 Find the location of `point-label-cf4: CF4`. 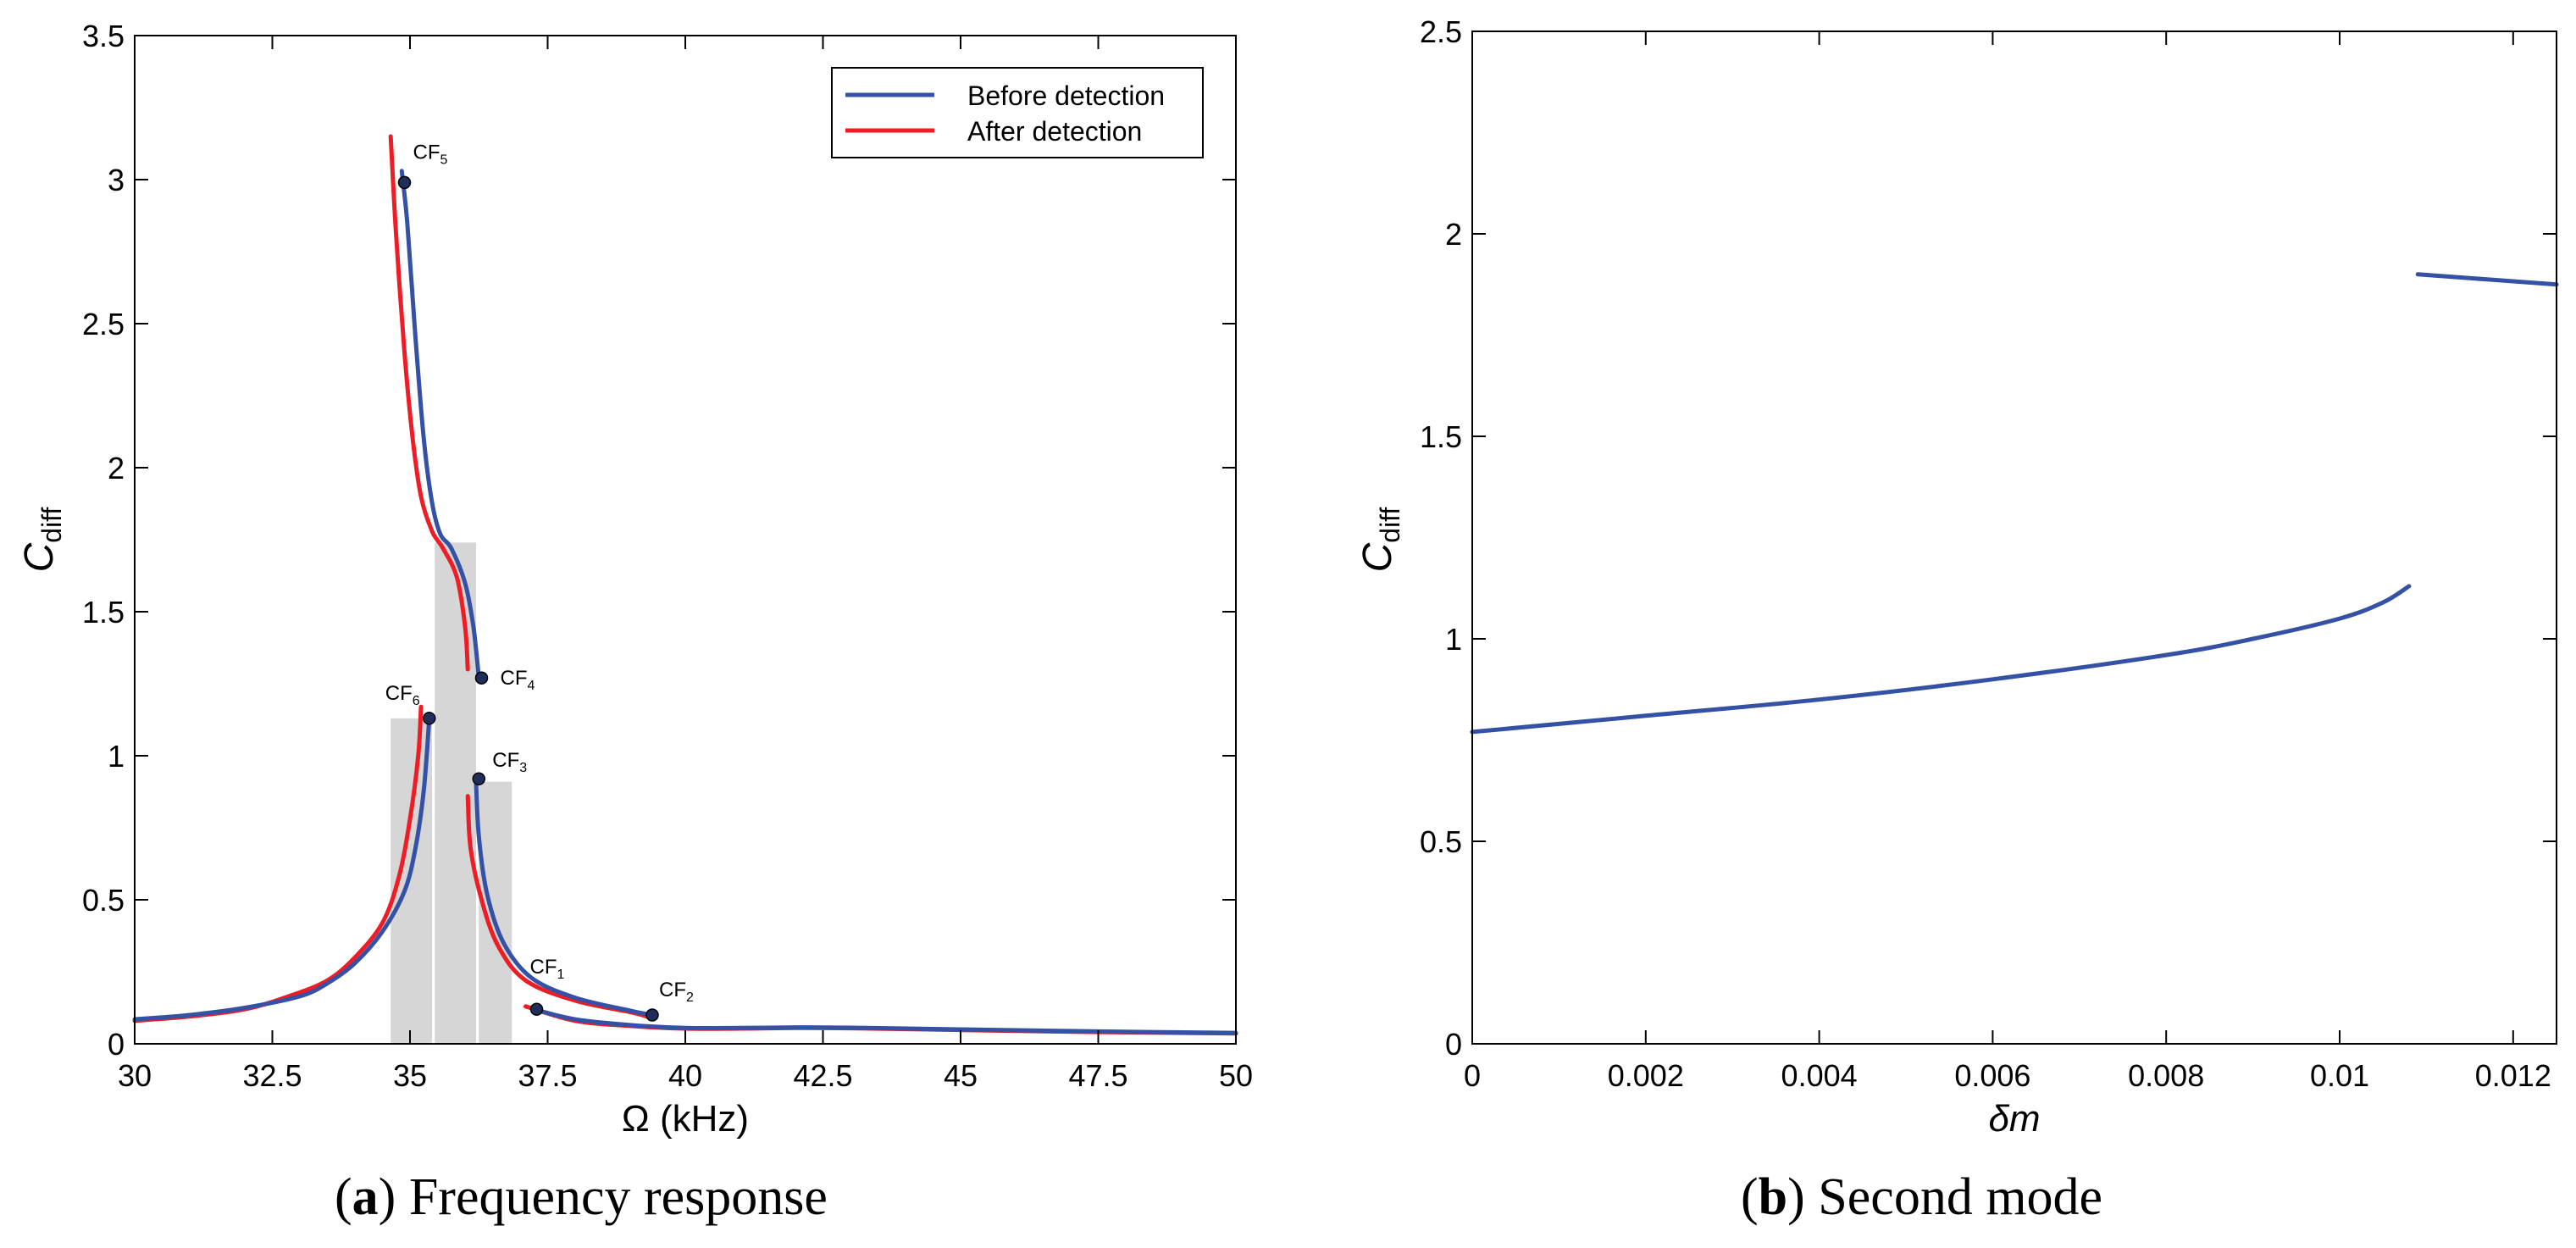

point-label-cf4: CF4 is located at coordinates (518, 680).